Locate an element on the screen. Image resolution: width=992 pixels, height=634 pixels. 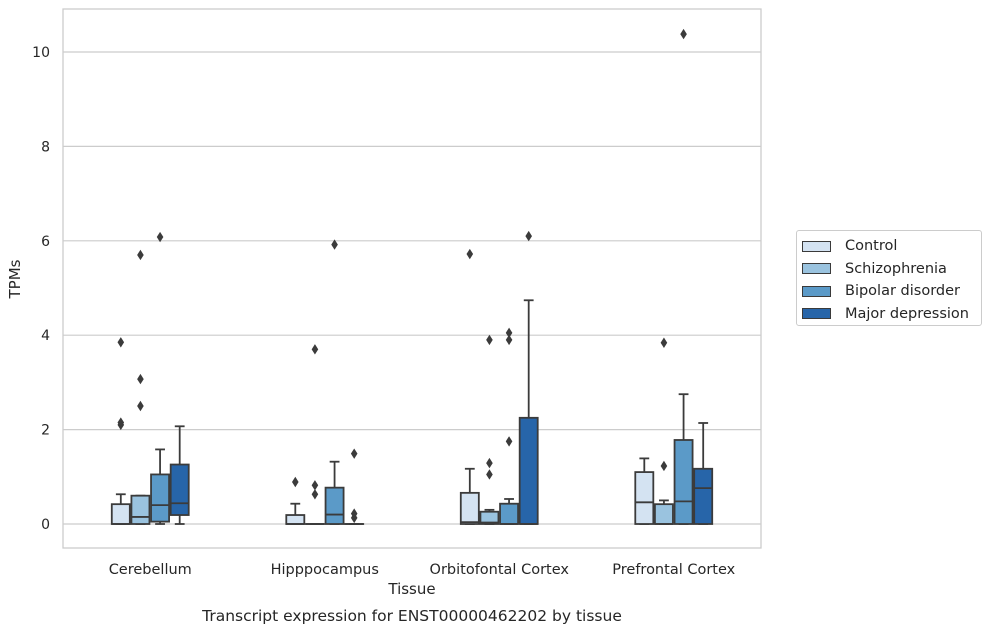
y-tick-label: 8 is located at coordinates (45, 147).